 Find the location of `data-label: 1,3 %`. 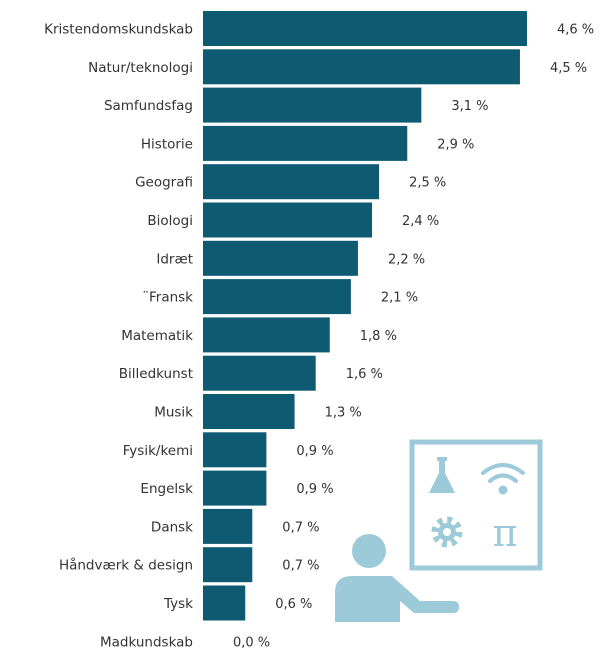

data-label: 1,3 % is located at coordinates (343, 413).